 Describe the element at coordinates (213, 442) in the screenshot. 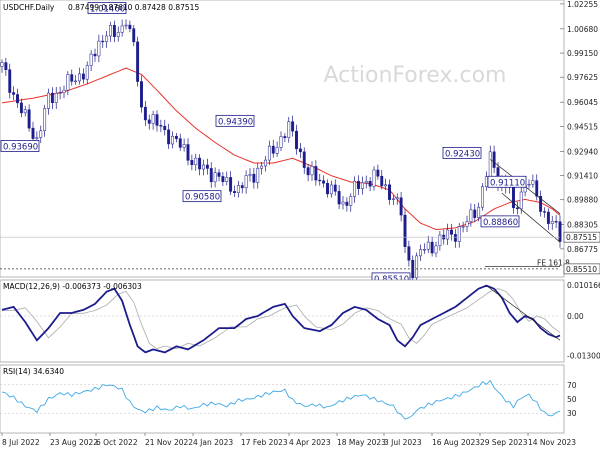

I see `x-tick-label: 4 Jan 2023` at that location.